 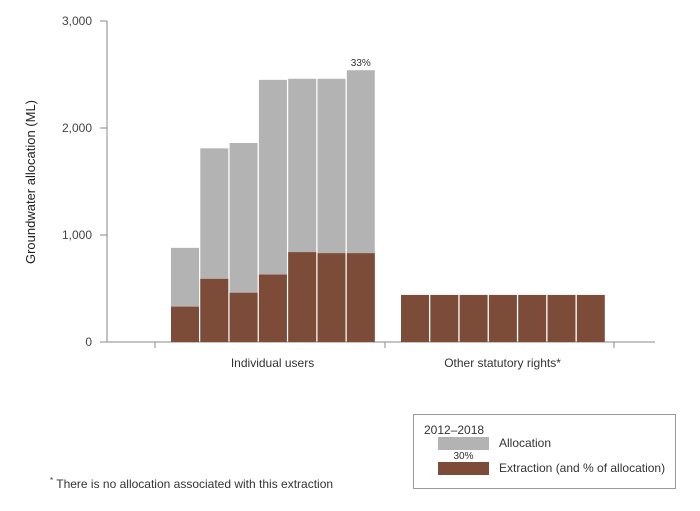 What do you see at coordinates (463, 456) in the screenshot?
I see `legend-example-percent: 30%` at bounding box center [463, 456].